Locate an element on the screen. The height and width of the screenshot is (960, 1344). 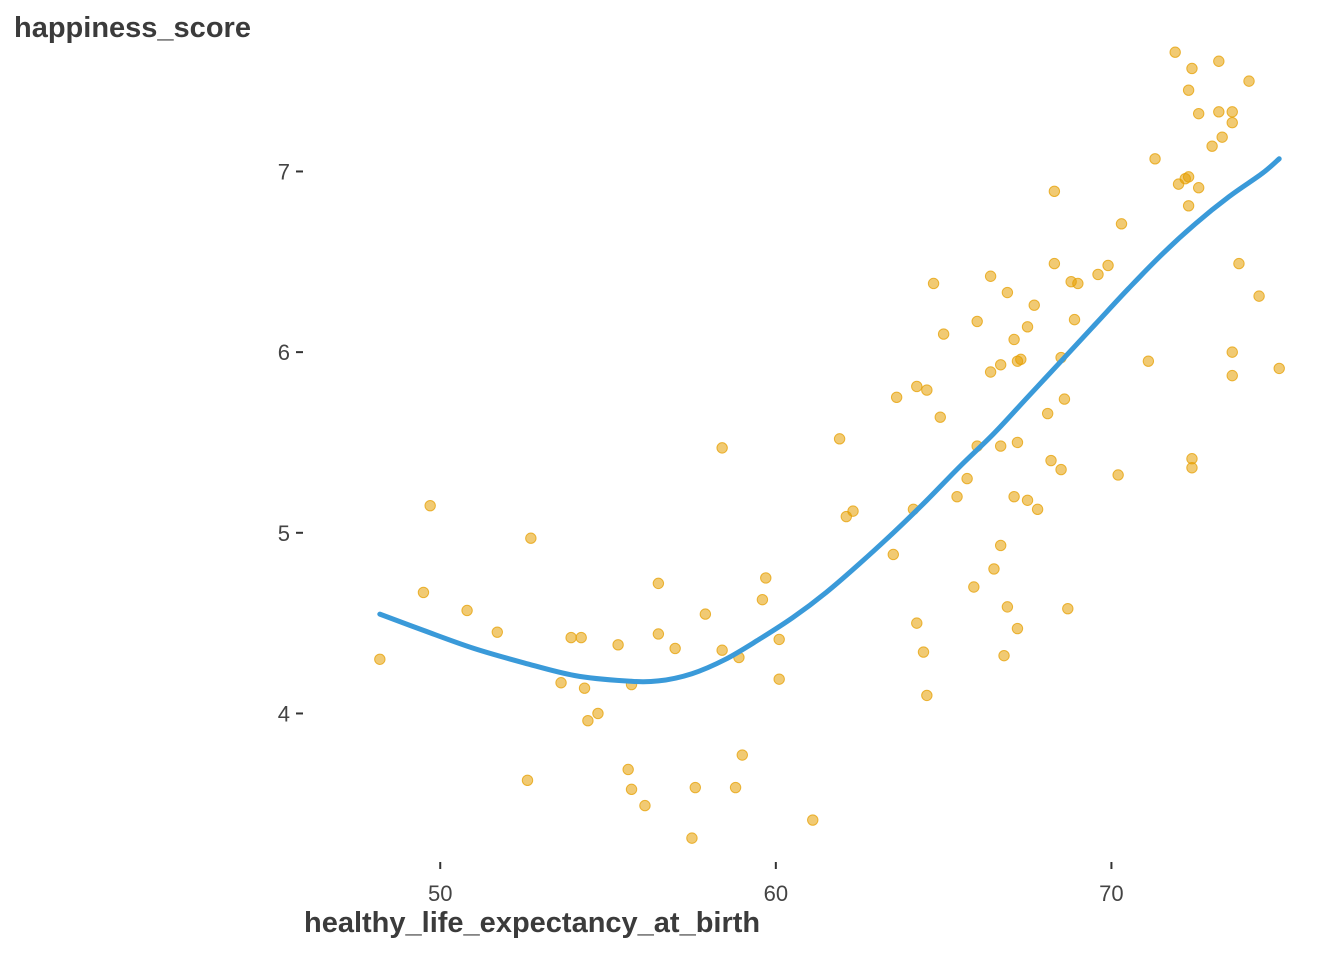
y-tick-label: 5 is located at coordinates (284, 533).